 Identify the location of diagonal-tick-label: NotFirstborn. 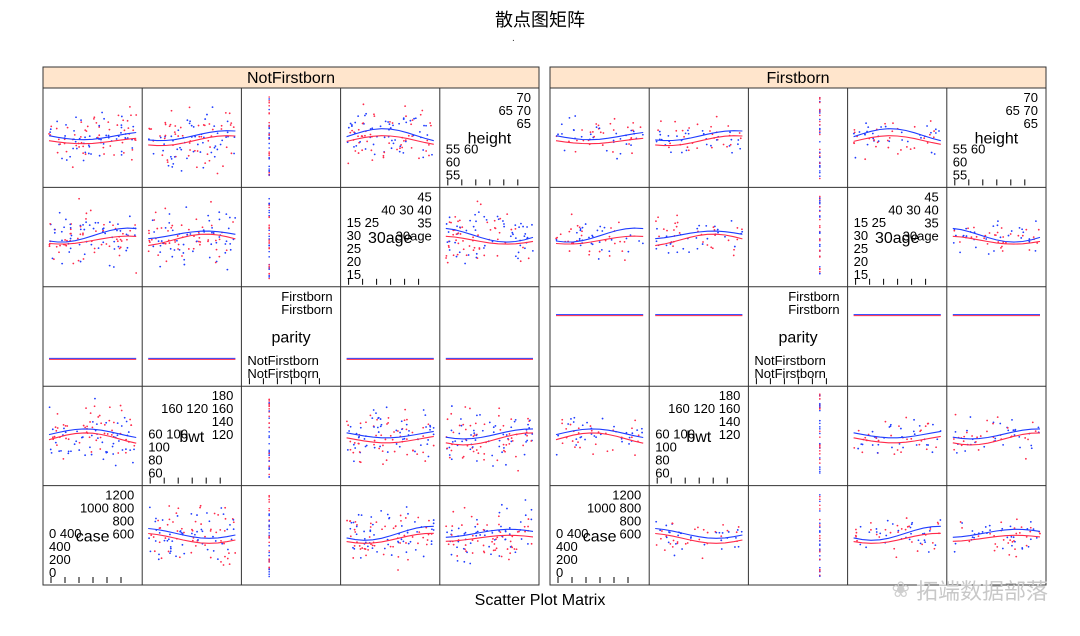
(790, 360).